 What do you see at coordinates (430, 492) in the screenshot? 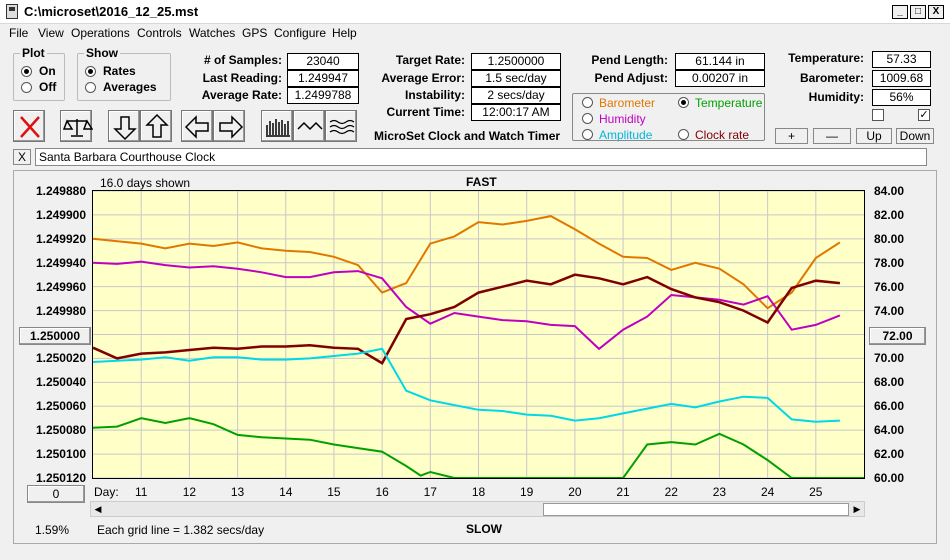
I see `x-tick-label: 17` at bounding box center [430, 492].